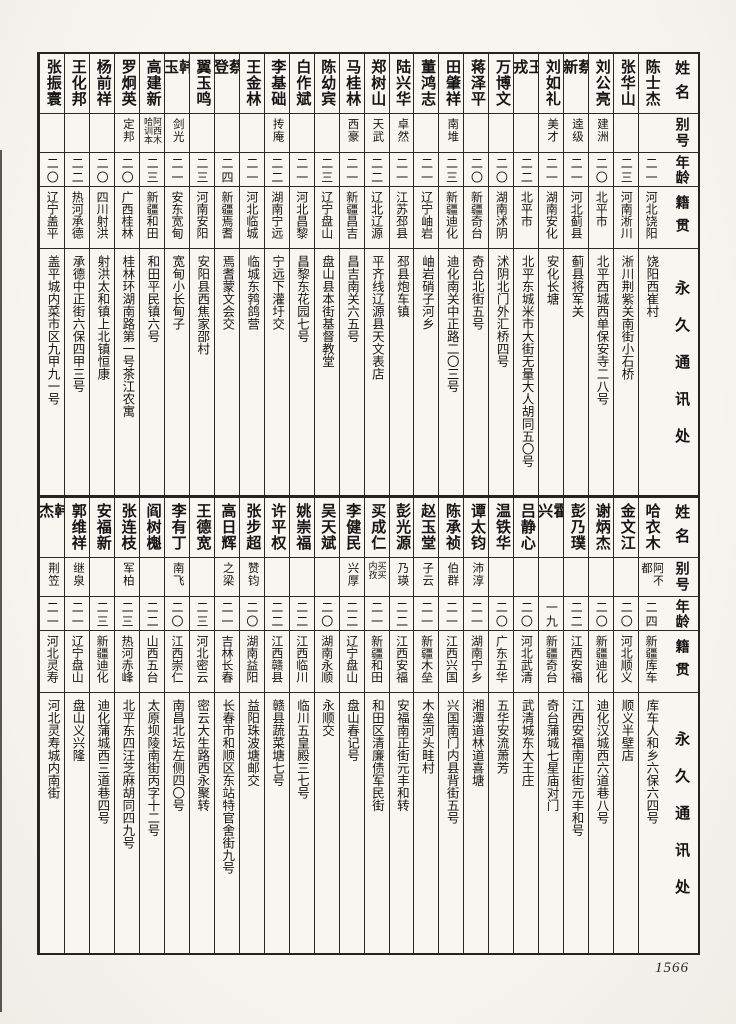 This screenshot has height=1024, width=736. I want to click on entry-address-text: 和田区清廉债军民街, so click(376, 755).